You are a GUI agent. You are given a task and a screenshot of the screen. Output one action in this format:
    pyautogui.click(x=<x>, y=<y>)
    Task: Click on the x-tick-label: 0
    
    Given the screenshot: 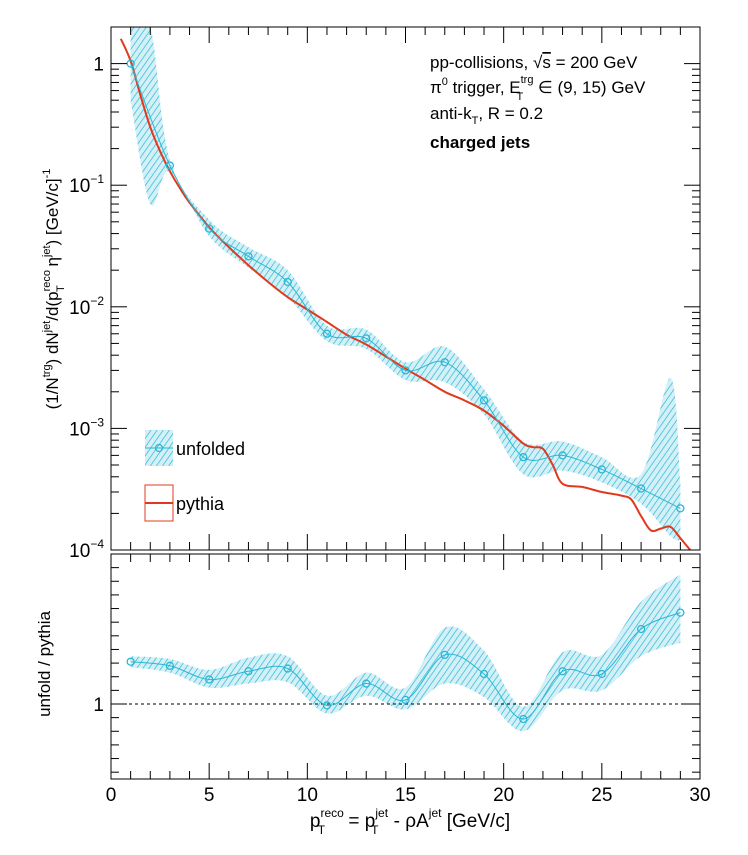 What is the action you would take?
    pyautogui.click(x=111, y=795)
    